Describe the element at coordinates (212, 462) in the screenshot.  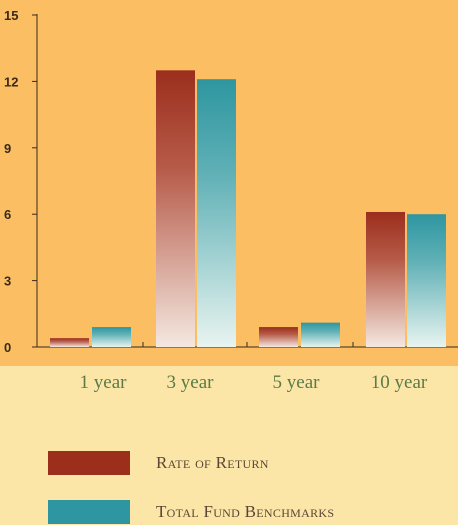
I see `legend-label-rate-of-return: Rate of Return` at that location.